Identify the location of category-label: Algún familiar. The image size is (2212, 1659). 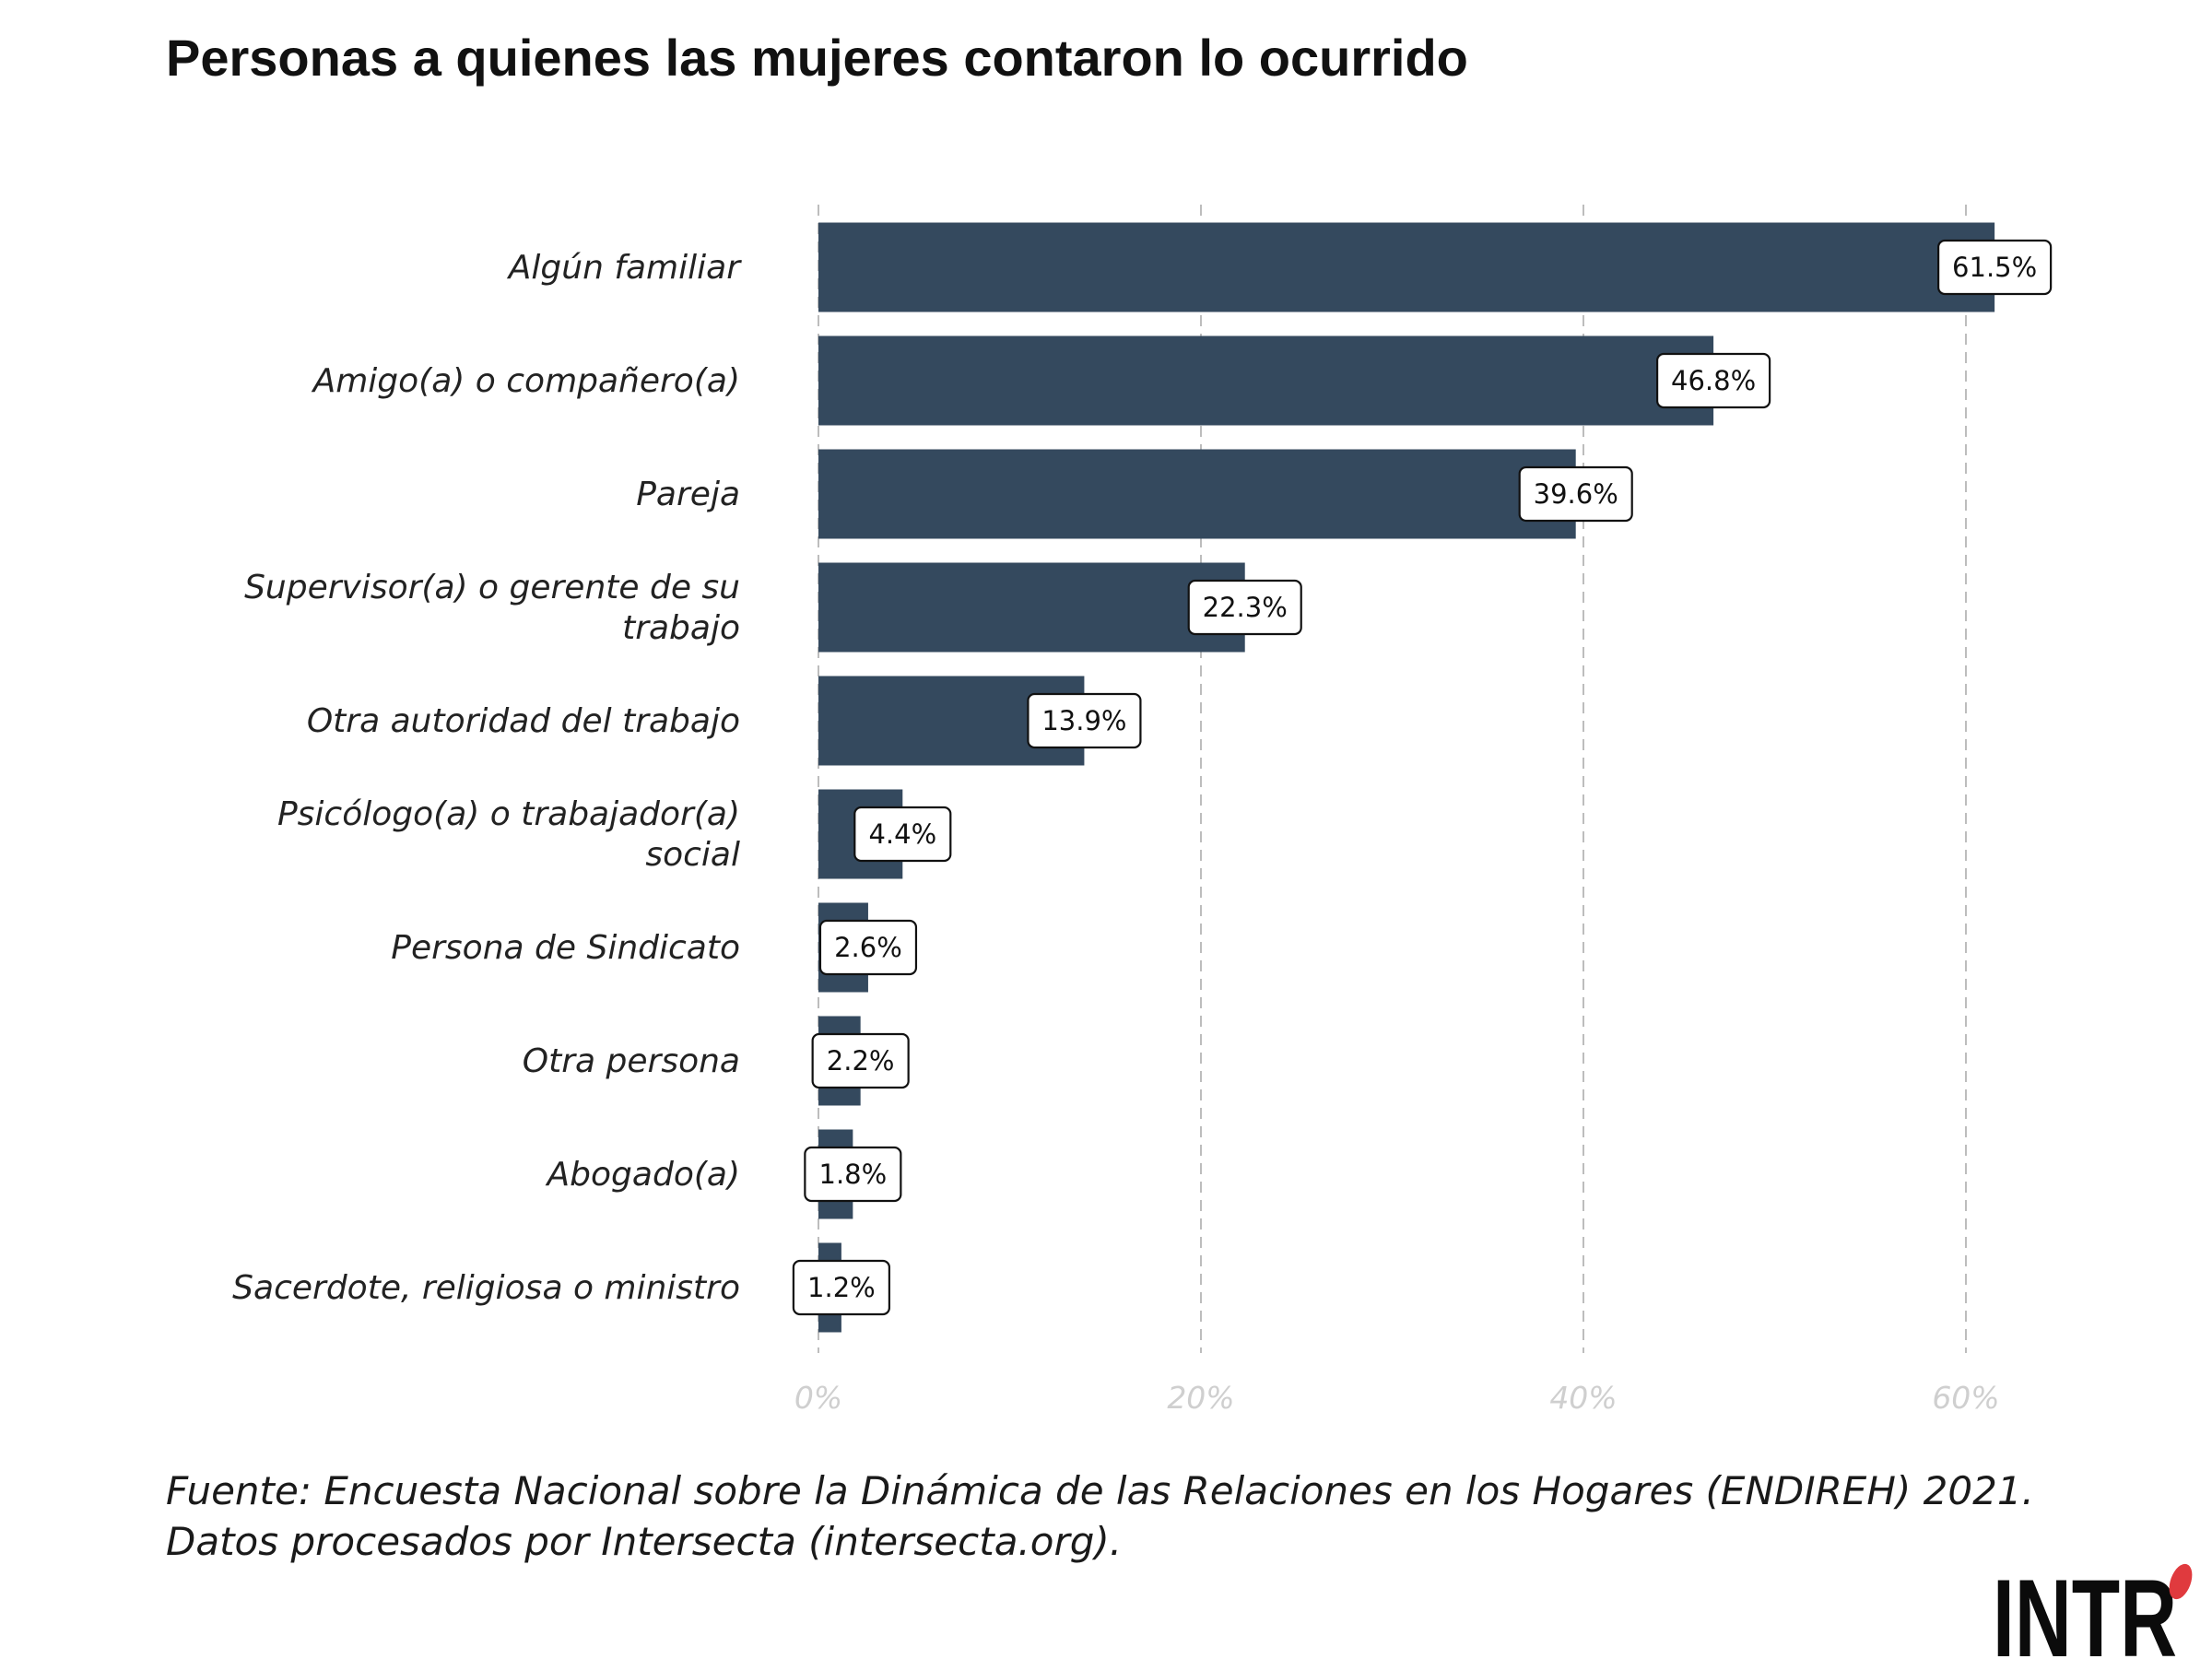
(624, 268).